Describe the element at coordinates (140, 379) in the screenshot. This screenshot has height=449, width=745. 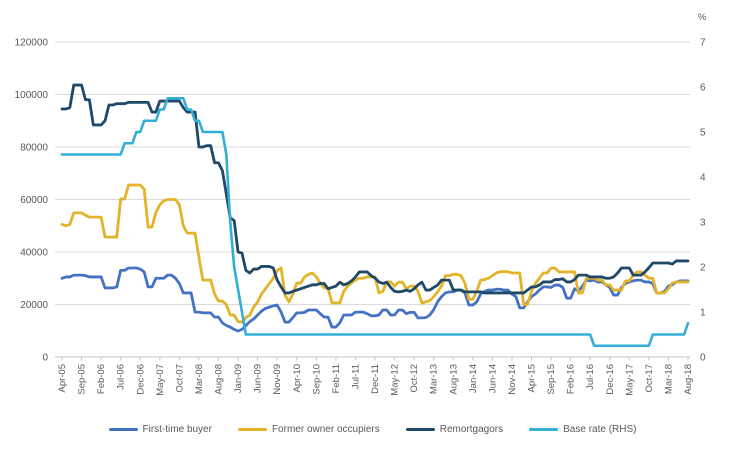
I see `x-axis-label: Dec-06` at that location.